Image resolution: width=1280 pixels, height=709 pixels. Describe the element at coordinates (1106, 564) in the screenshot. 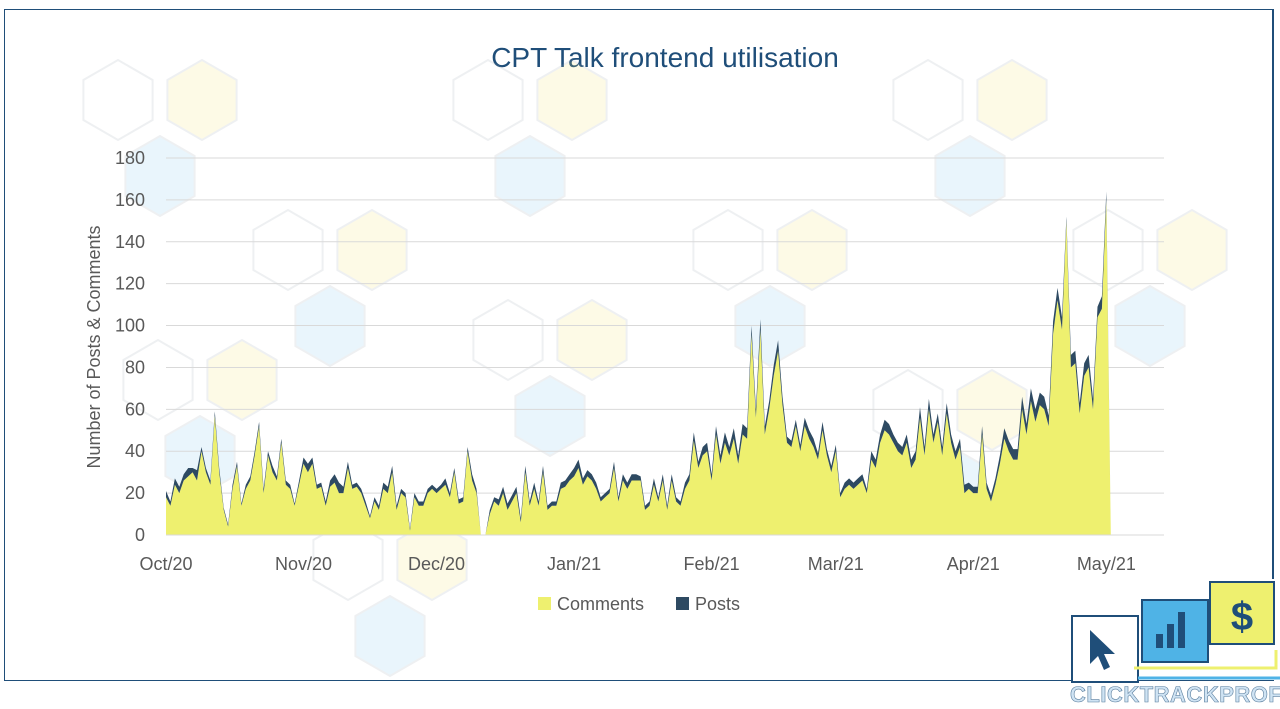

I see `x-tick-label: May/21` at that location.